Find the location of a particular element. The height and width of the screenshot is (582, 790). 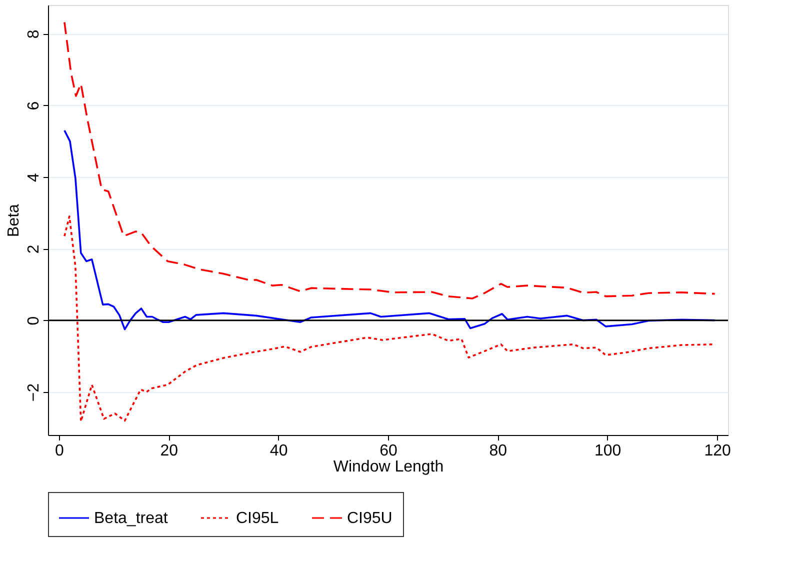

y-tick-label: 8 is located at coordinates (34, 34).